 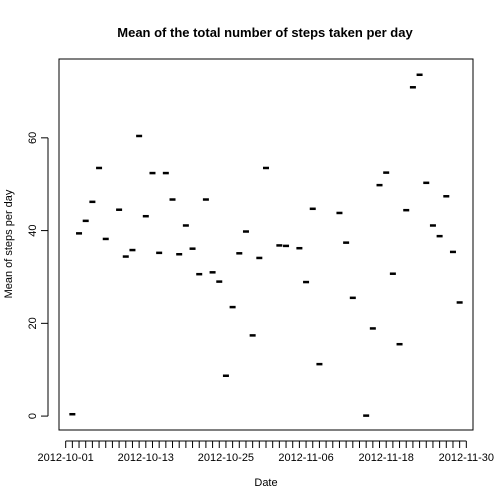 What do you see at coordinates (33, 323) in the screenshot?
I see `y-tick-label: 20` at bounding box center [33, 323].